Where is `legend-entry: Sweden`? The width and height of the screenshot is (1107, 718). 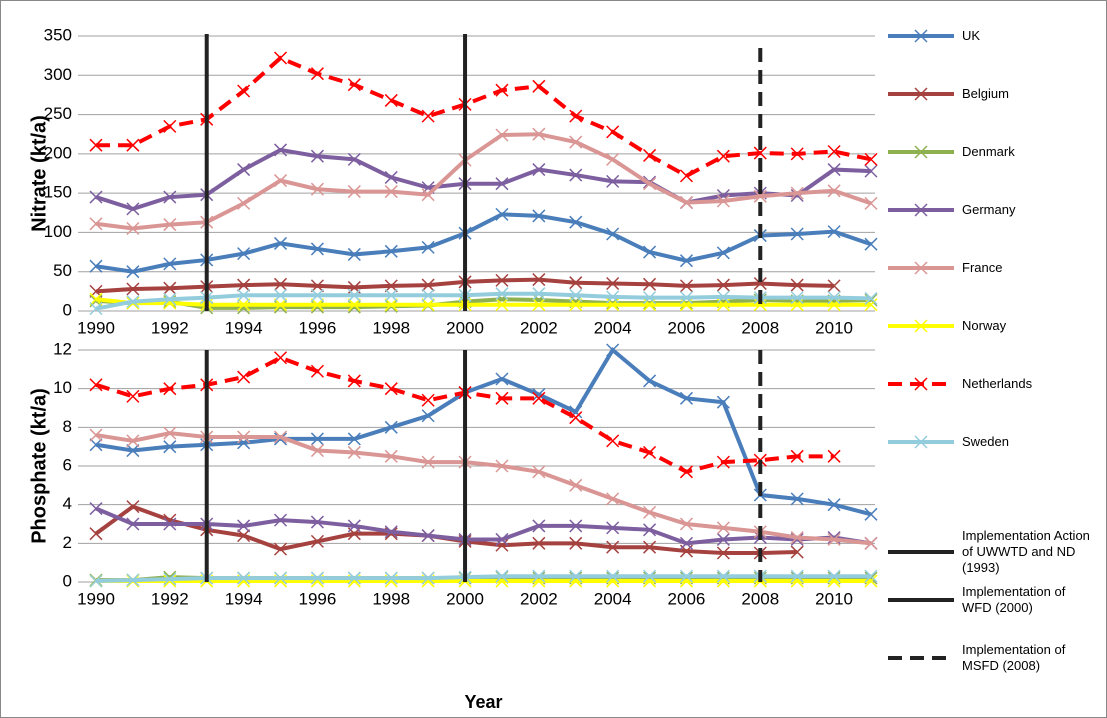
legend-entry: Sweden is located at coordinates (989, 442).